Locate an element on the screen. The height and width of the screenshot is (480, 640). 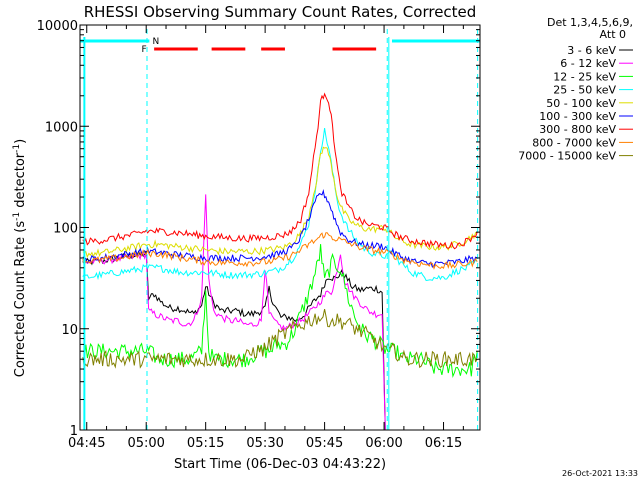
legend-label: 100 - 300 keV is located at coordinates (577, 116).